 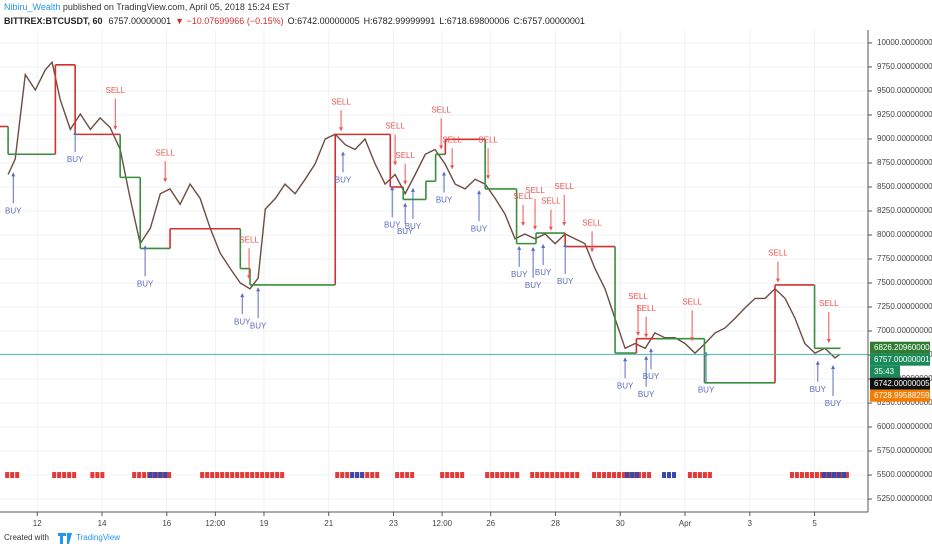 I want to click on y-tick-label: 6000.00000000, so click(x=904, y=426).